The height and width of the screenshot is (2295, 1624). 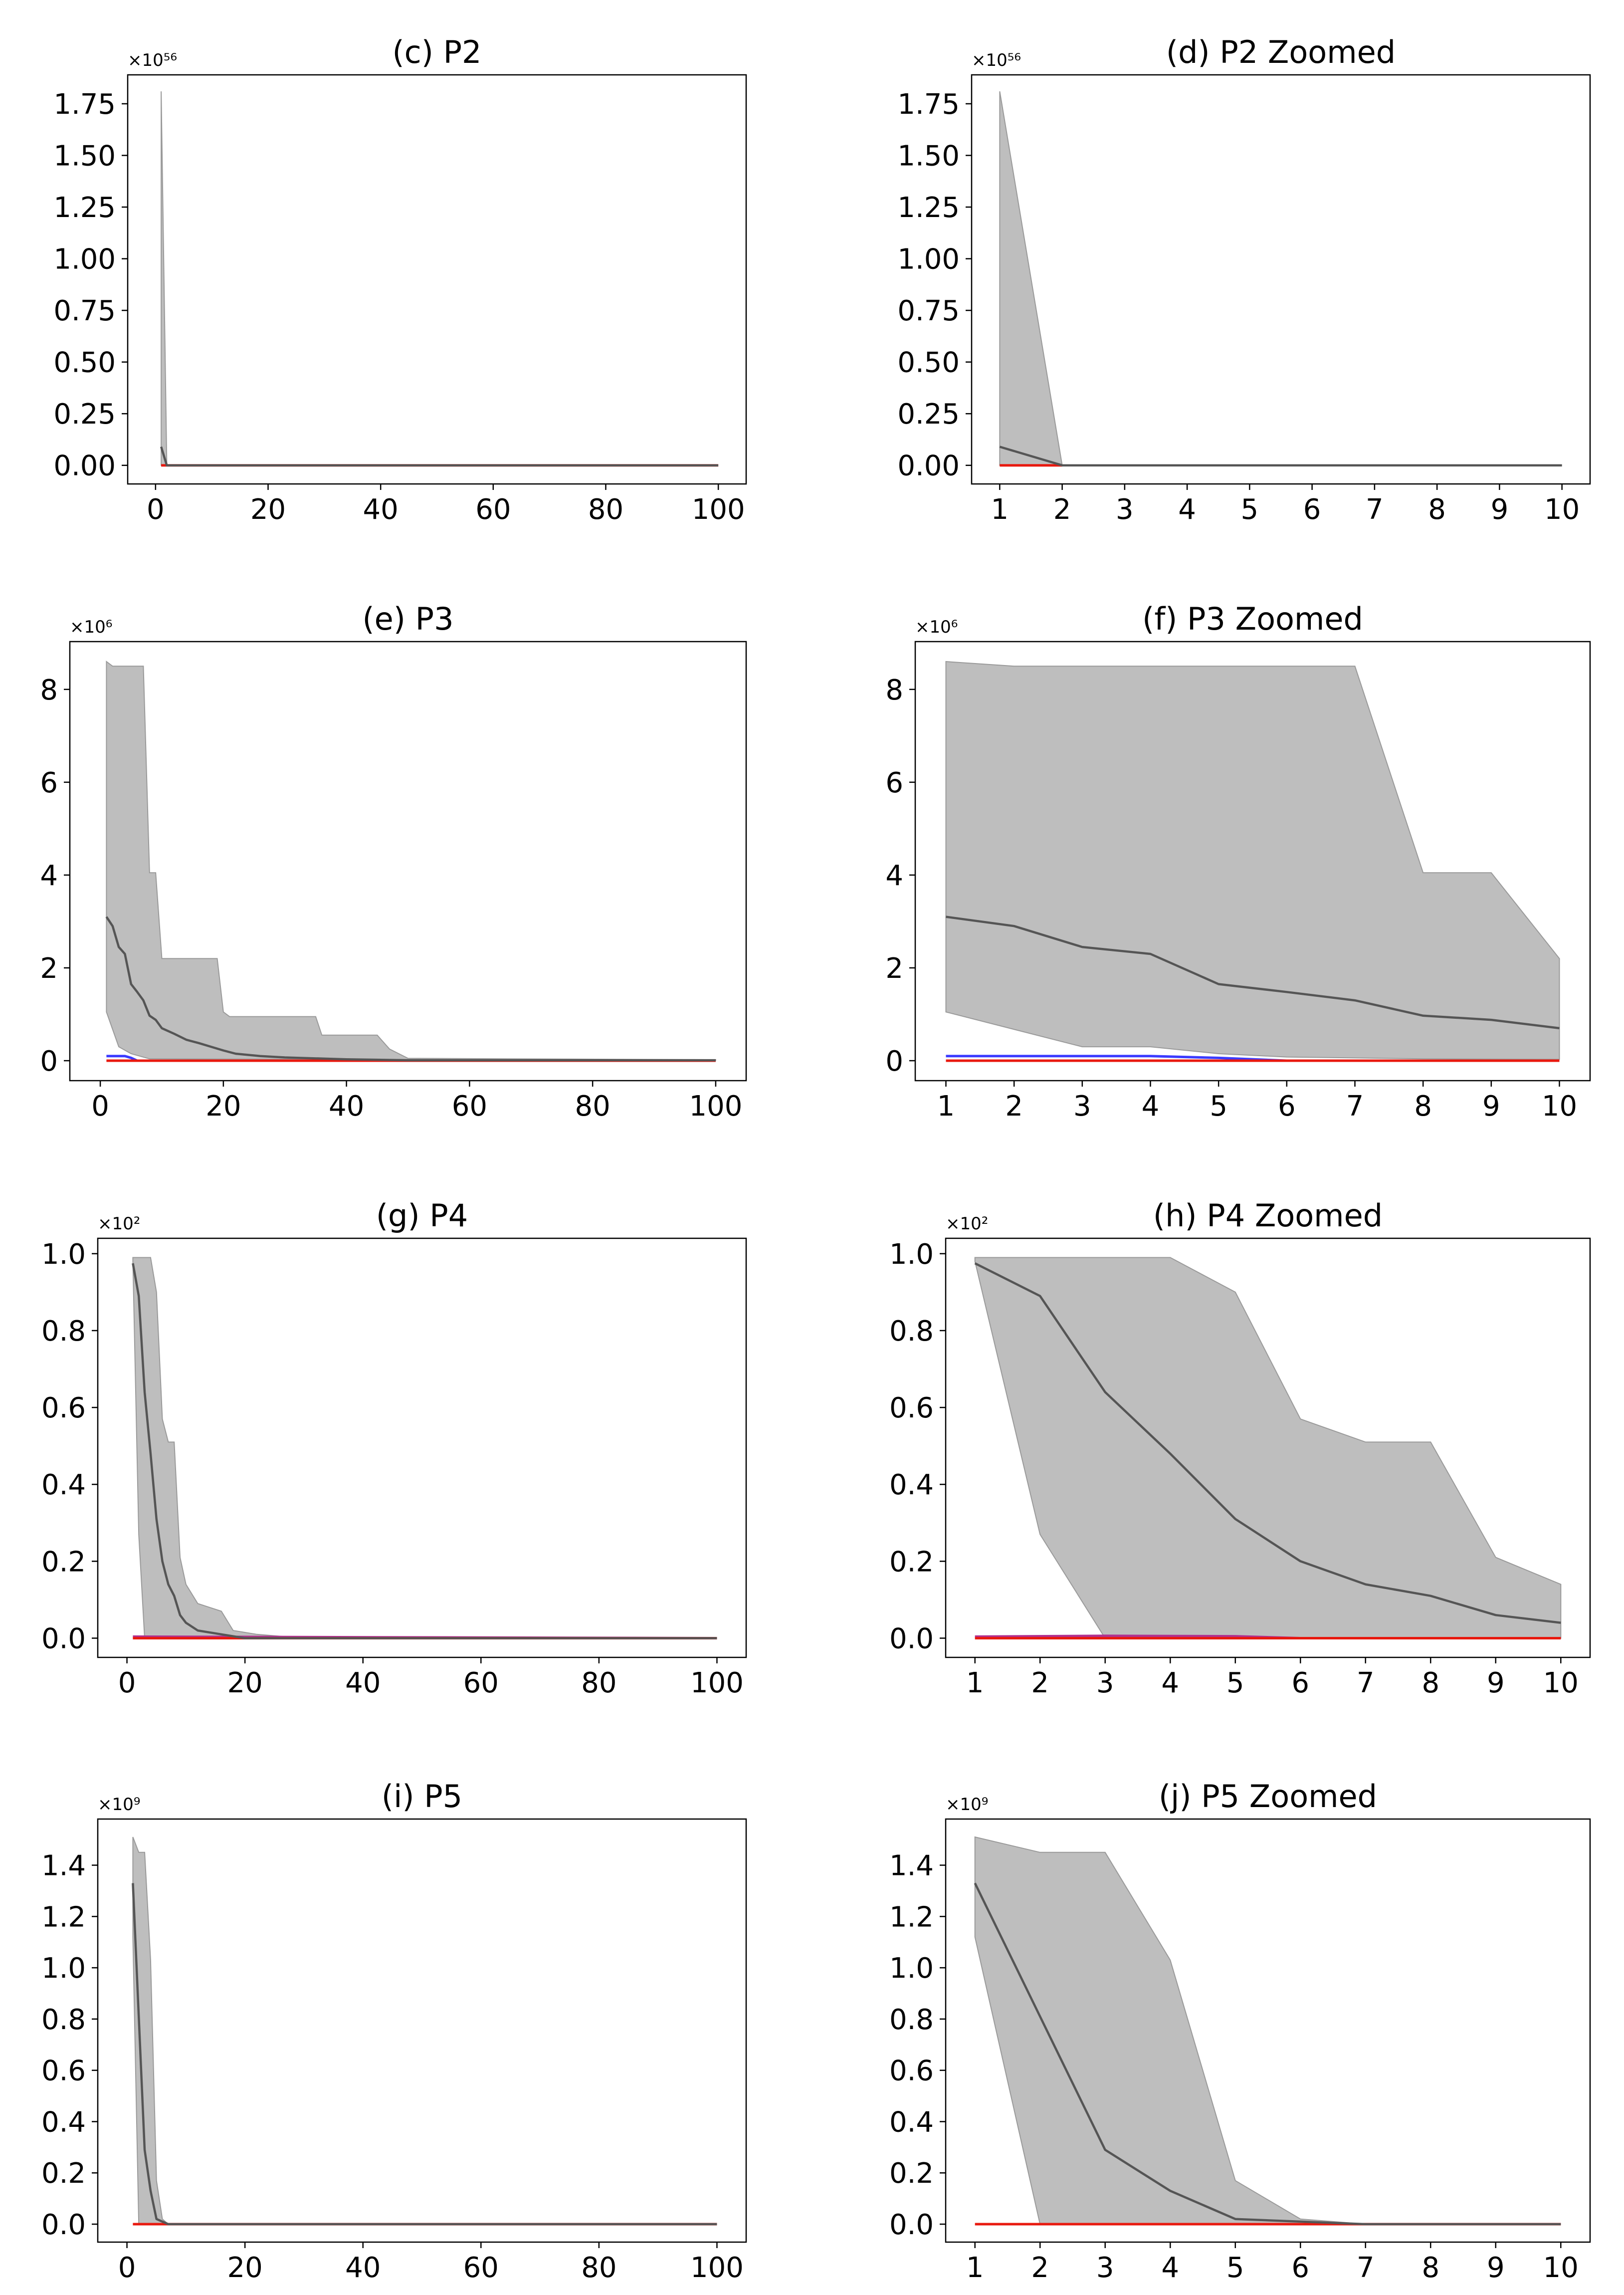 What do you see at coordinates (64, 1917) in the screenshot?
I see `y-tick-label: 1.2` at bounding box center [64, 1917].